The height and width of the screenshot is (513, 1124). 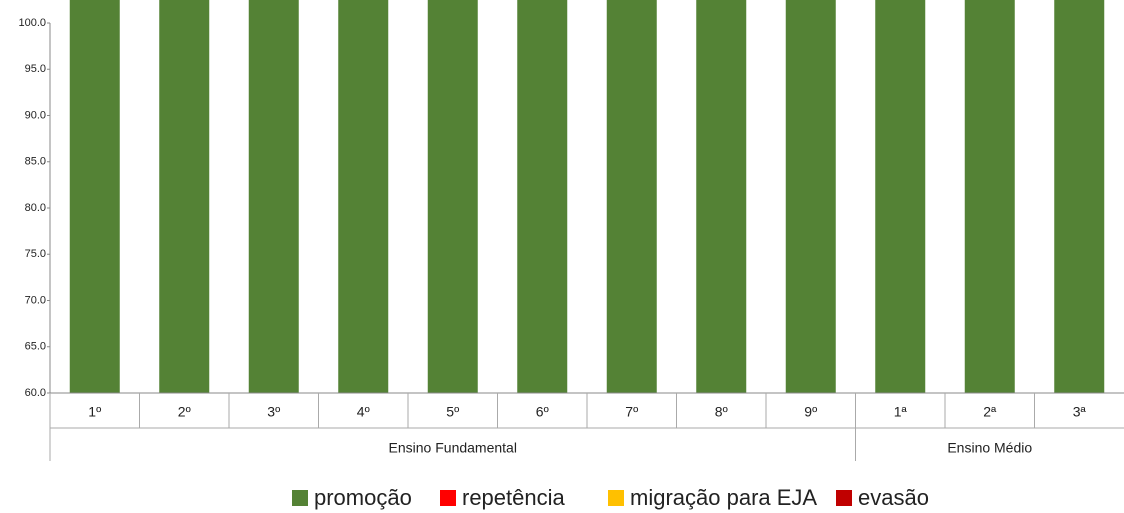 I want to click on x-tick-label: 4º, so click(x=363, y=412).